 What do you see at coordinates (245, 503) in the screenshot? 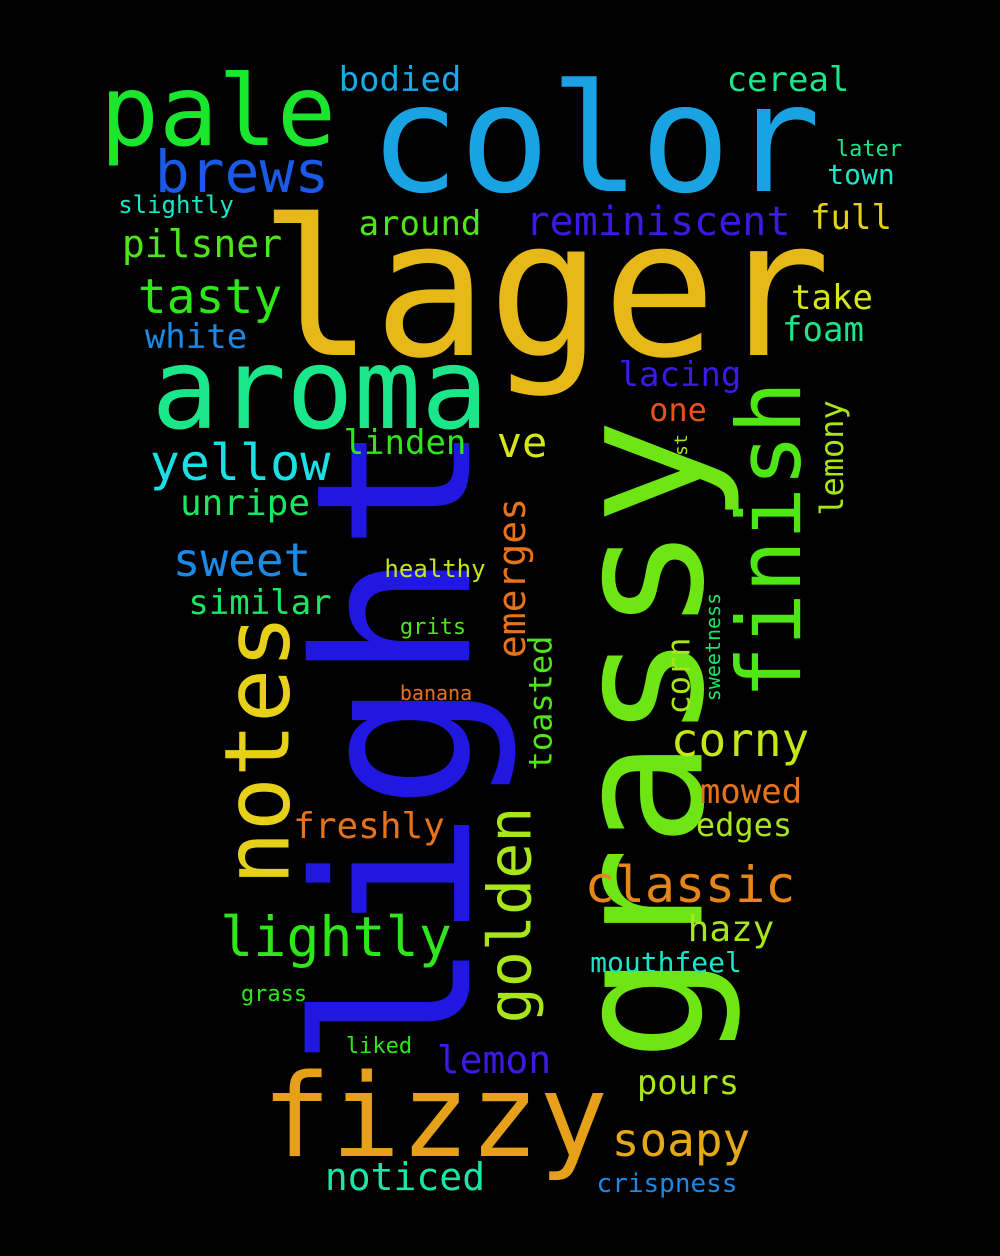
I see `word-unripe: unripe` at bounding box center [245, 503].